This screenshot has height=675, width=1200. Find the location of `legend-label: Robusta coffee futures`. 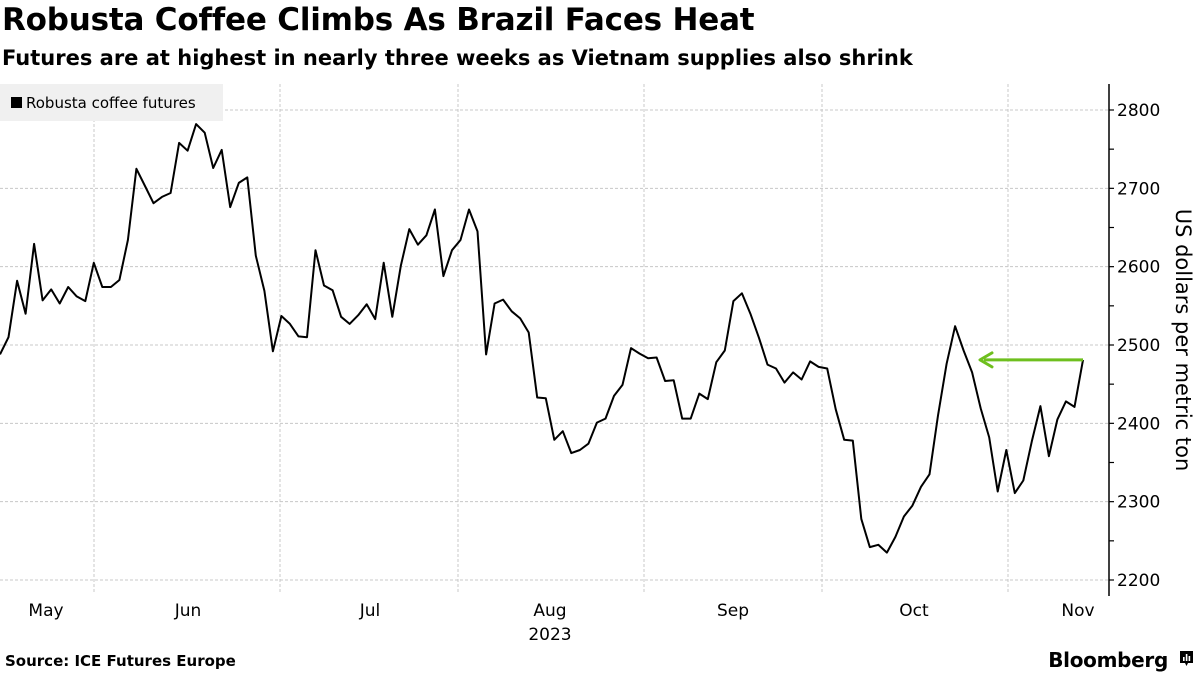

legend-label: Robusta coffee futures is located at coordinates (111, 102).